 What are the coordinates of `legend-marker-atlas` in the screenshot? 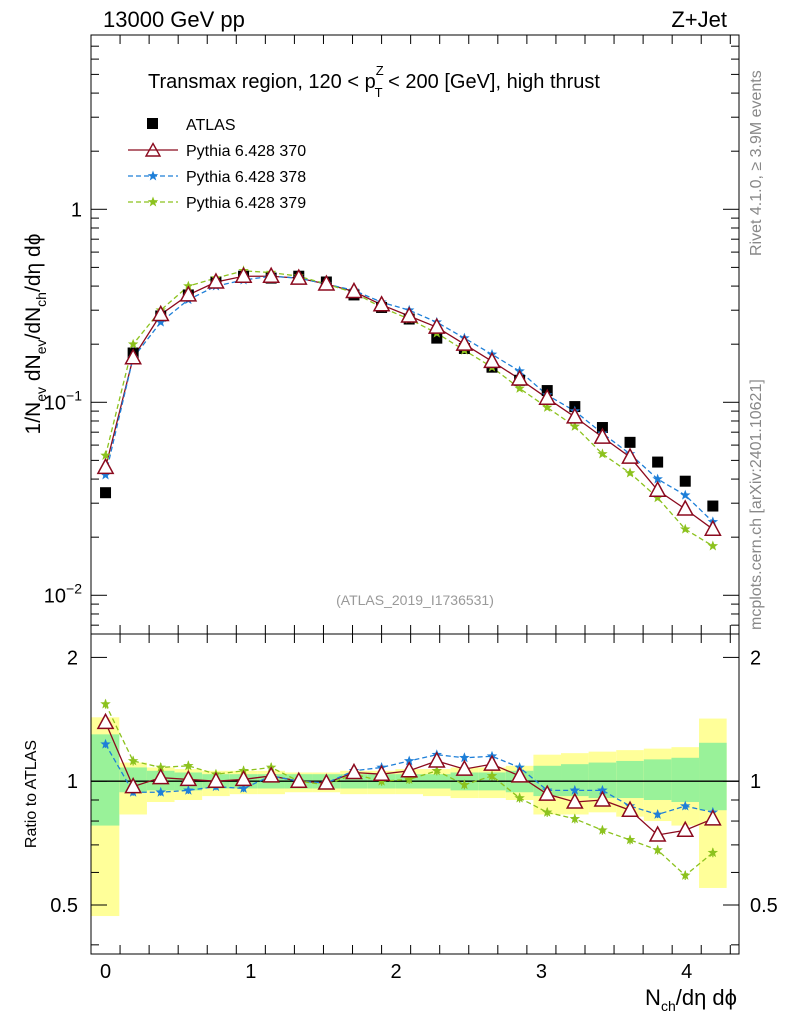 It's located at (152, 123).